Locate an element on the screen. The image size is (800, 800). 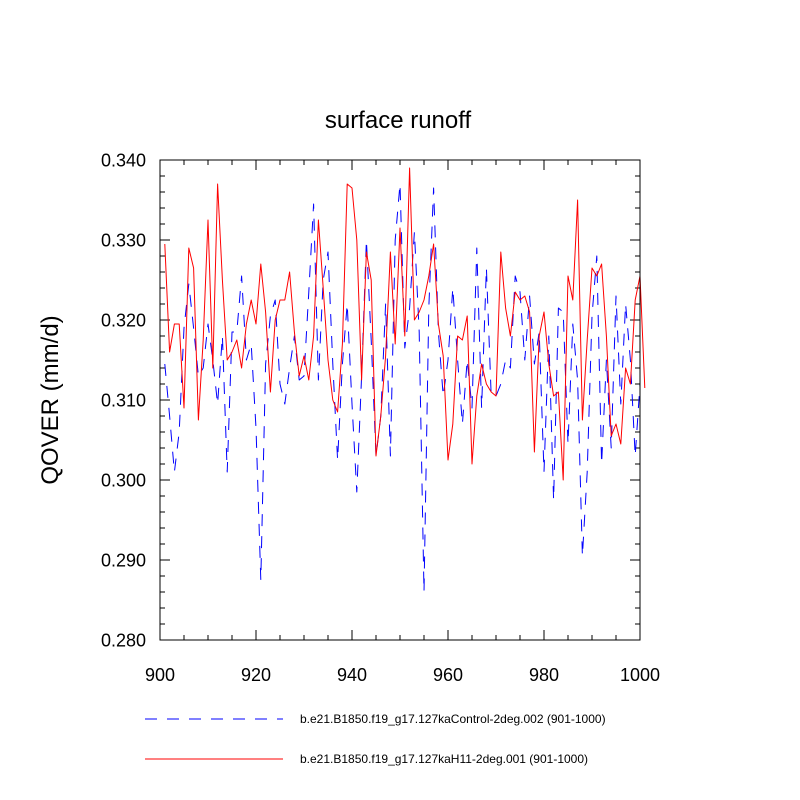
x-tick-label: 900 is located at coordinates (160, 675).